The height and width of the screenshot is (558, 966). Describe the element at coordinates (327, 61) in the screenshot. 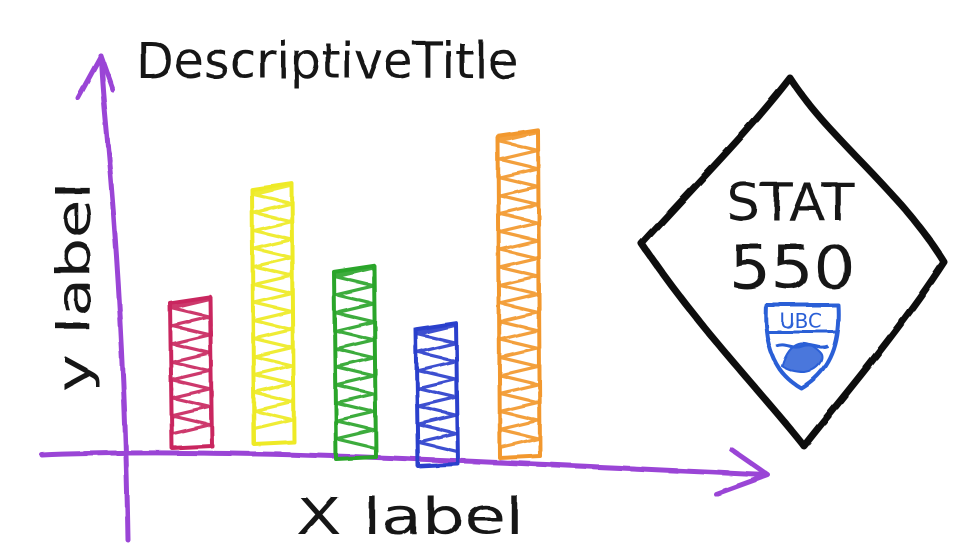

I see `chart-title: DescriptiveTitle` at that location.